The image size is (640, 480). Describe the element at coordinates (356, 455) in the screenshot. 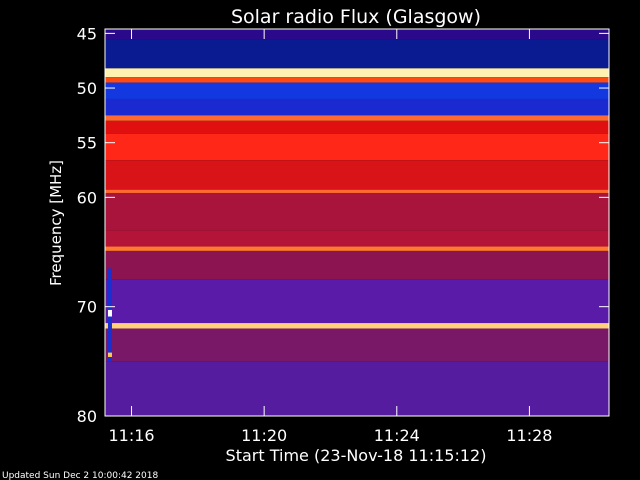

I see `x-axis-label: Start Time (23-Nov-18 11:15:12)` at that location.